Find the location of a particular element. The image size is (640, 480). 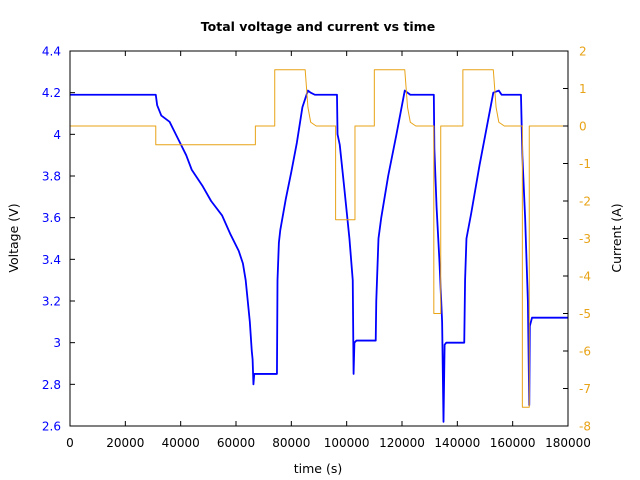

left-y-tick-label: 4 is located at coordinates (57, 135).